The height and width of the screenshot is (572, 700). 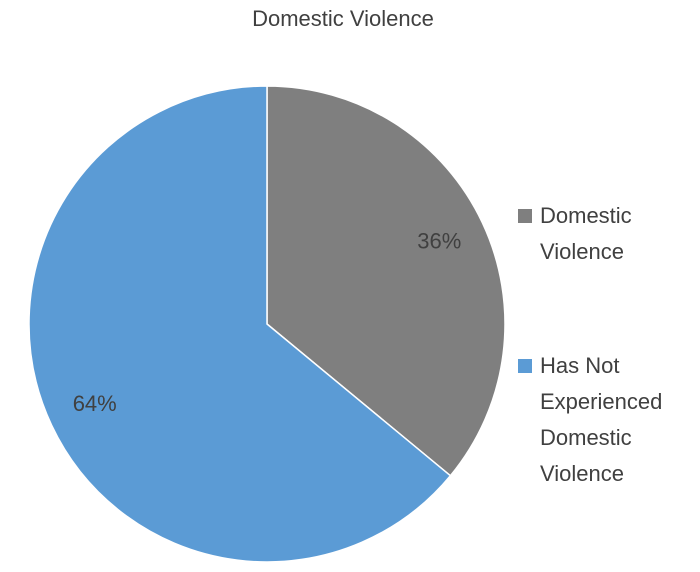 I want to click on legend-label: Has Not Experienced Domestic Violence, so click(x=601, y=419).